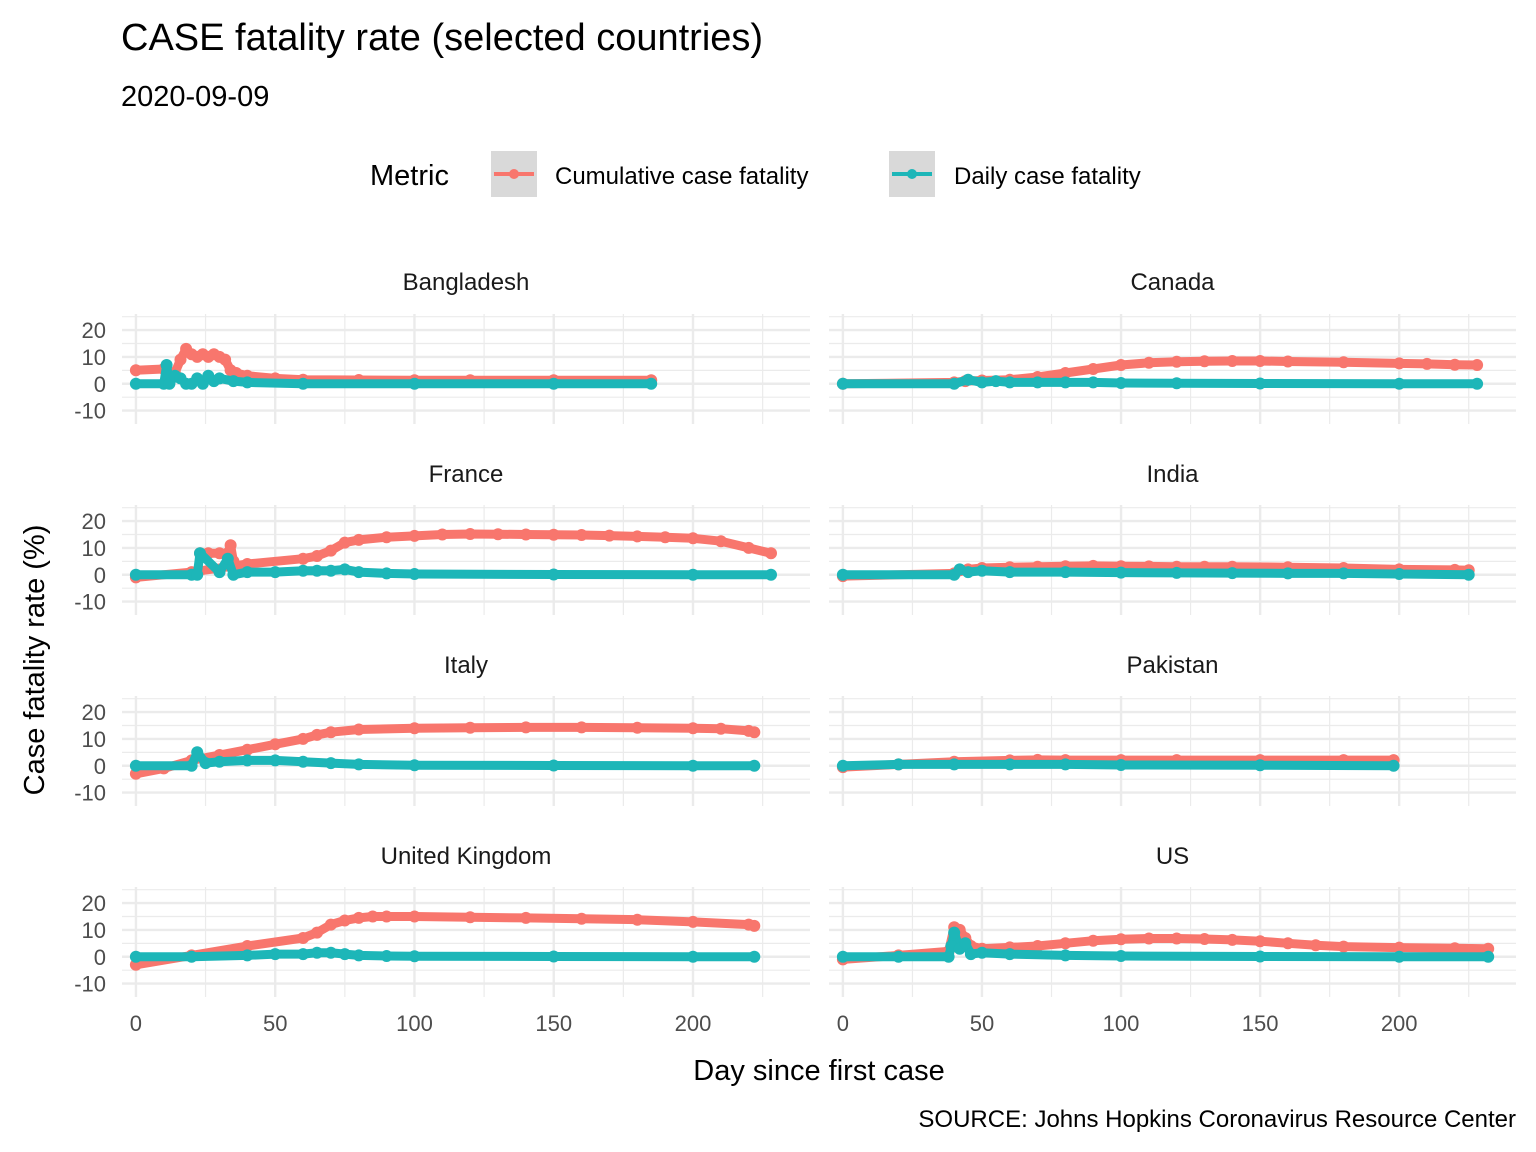  What do you see at coordinates (94, 521) in the screenshot?
I see `y-tick-label: 20` at bounding box center [94, 521].